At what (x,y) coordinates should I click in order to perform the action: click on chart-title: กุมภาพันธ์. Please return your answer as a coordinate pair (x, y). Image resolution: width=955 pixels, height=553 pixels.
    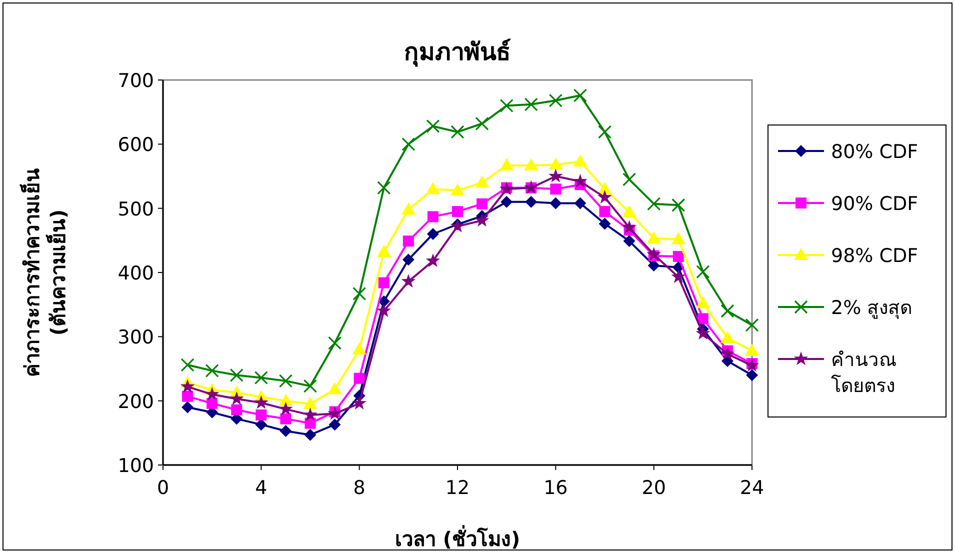
    Looking at the image, I should click on (457, 53).